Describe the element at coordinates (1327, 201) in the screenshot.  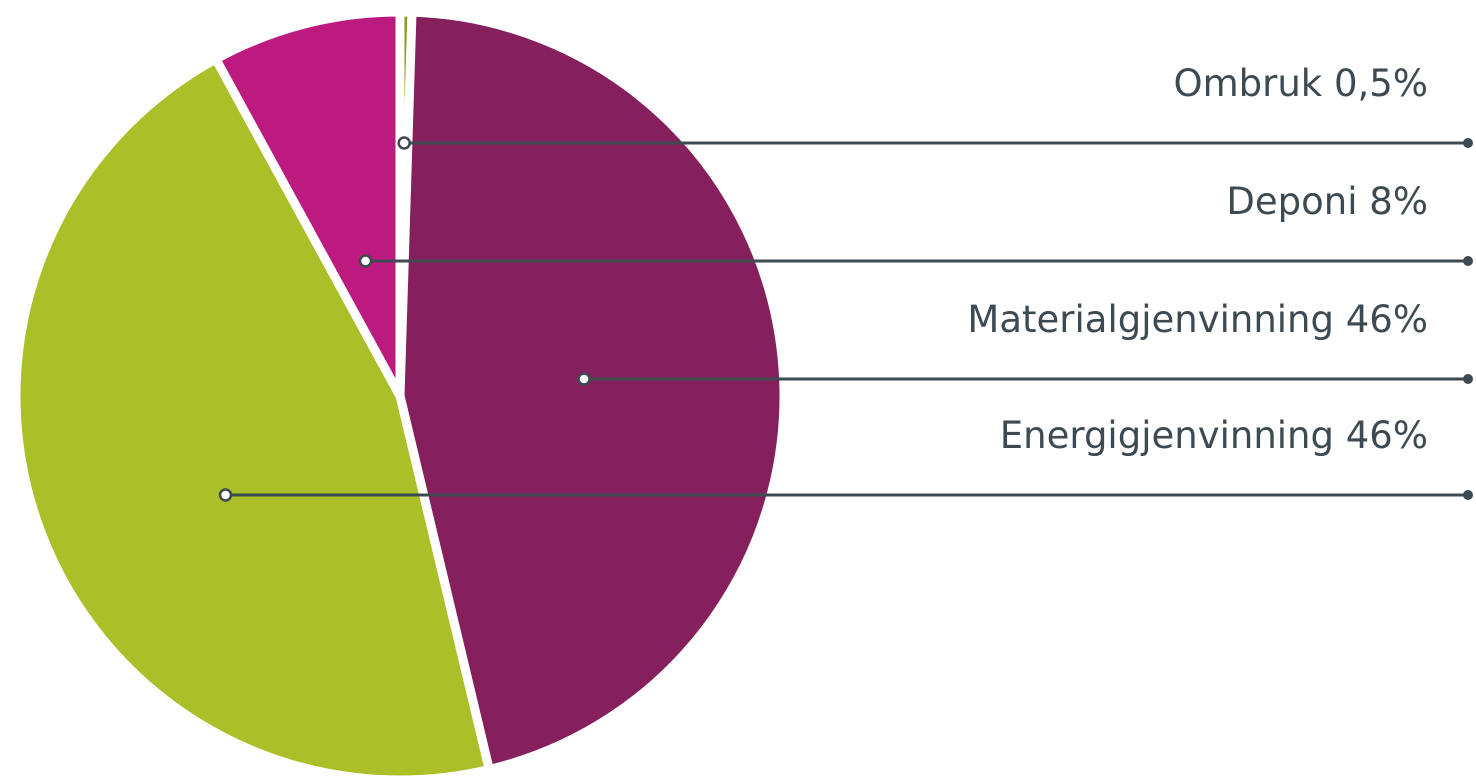
I see `slice-label-1: Deponi 8%` at that location.